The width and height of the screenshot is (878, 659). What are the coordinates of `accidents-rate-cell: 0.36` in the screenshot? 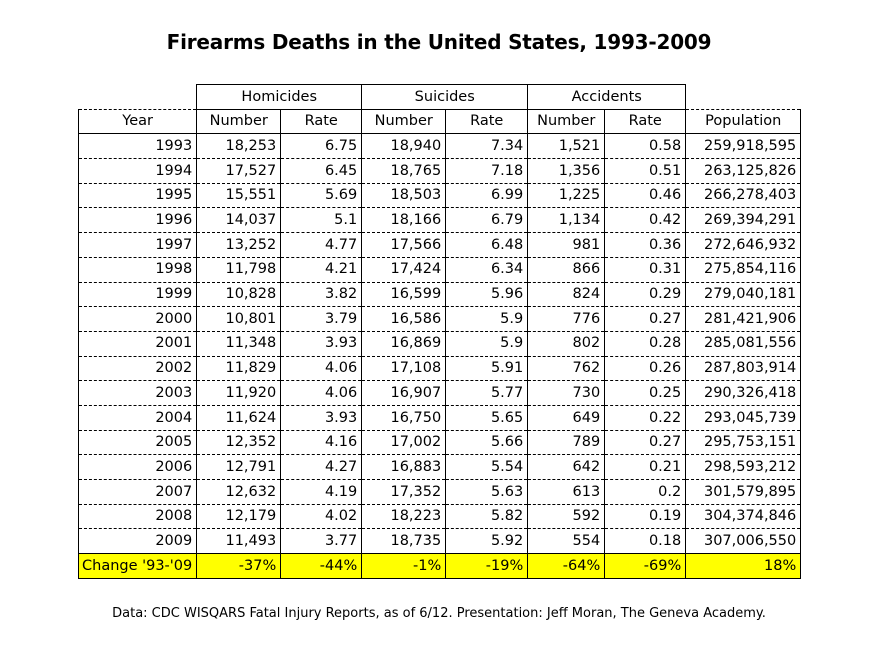 It's located at (645, 245).